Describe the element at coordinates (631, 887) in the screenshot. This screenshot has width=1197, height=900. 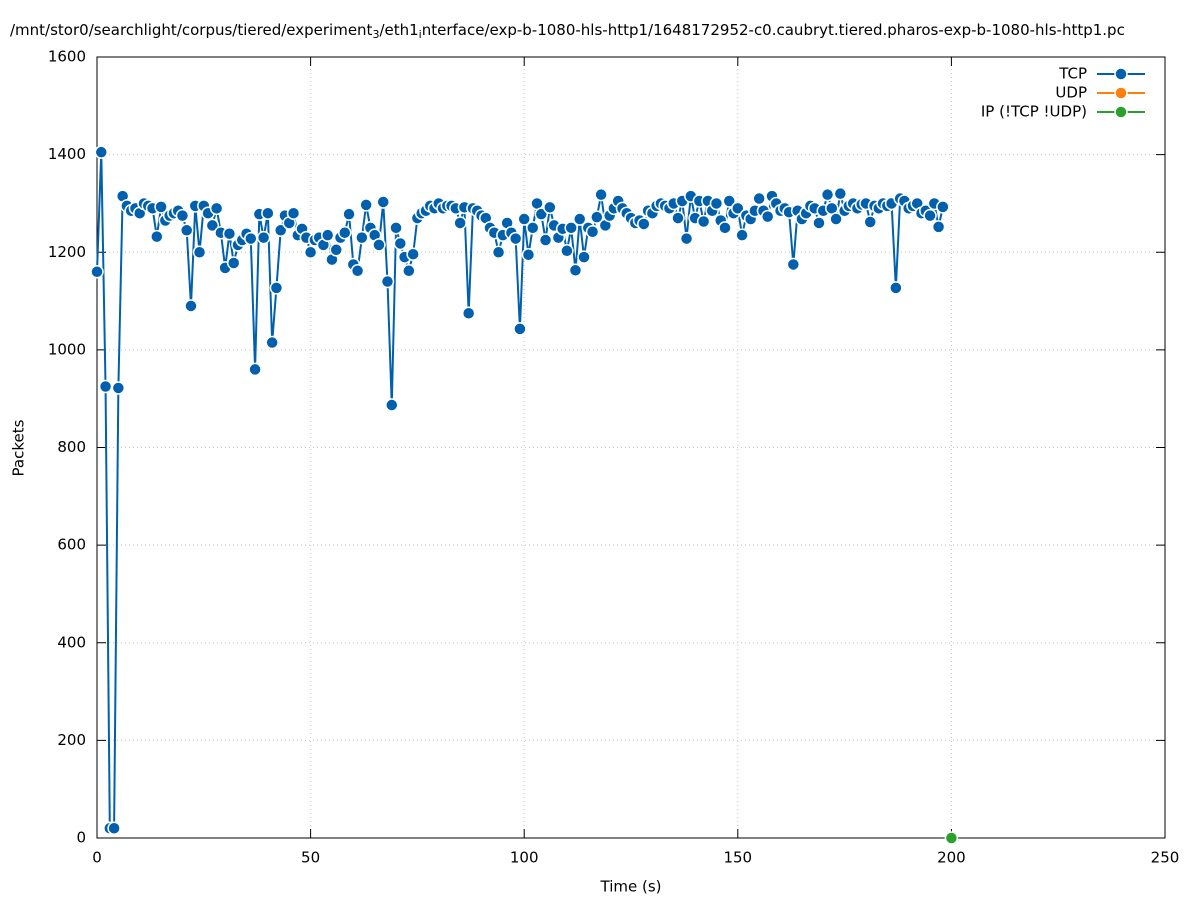
I see `x-axis-label: Time (s)` at that location.